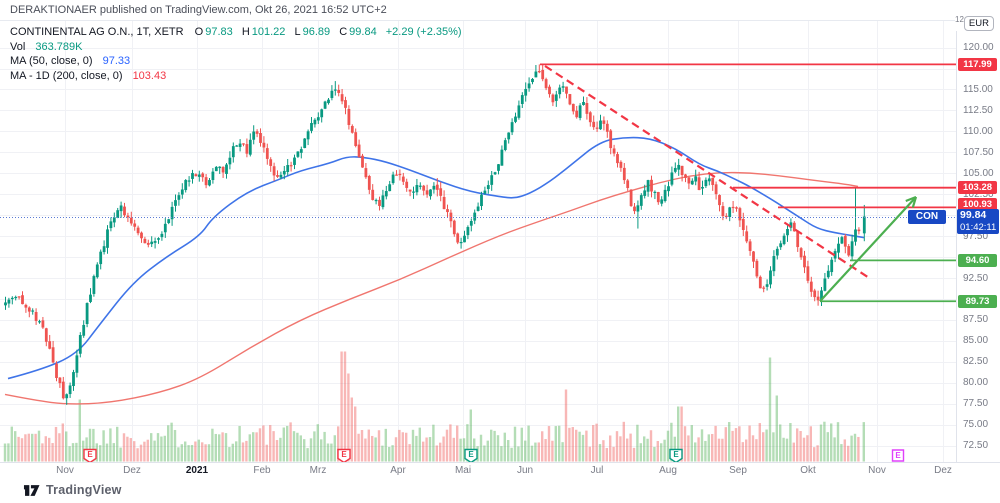  I want to click on time-axis-month-label: Sep, so click(738, 470).